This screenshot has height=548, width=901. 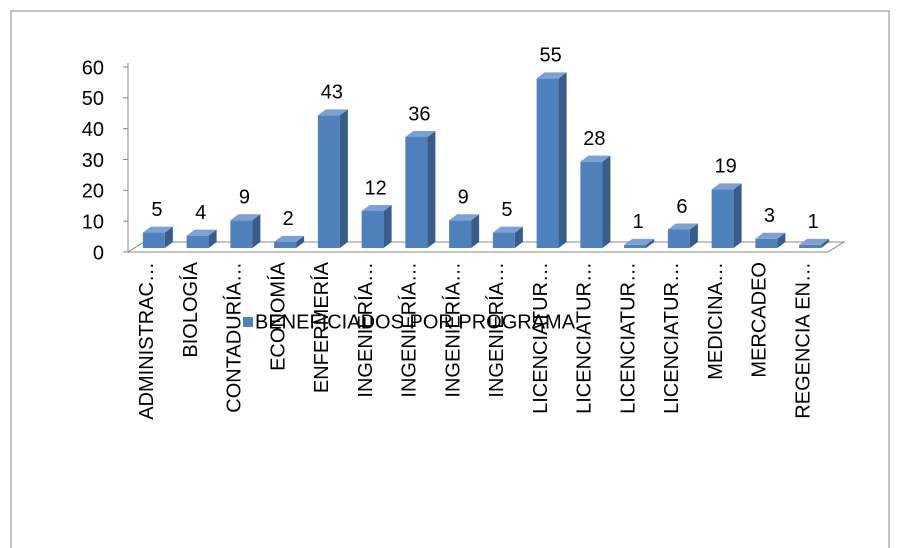 What do you see at coordinates (321, 327) in the screenshot?
I see `x-tick-label: ENFERMERÍA` at bounding box center [321, 327].